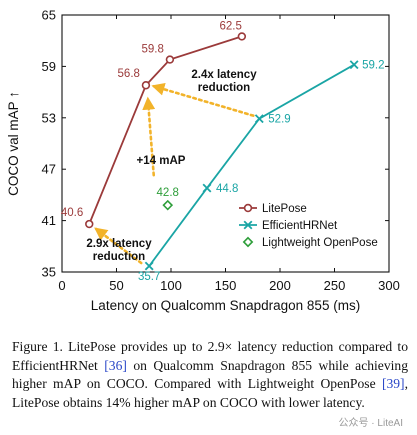 The image size is (417, 435). Describe the element at coordinates (149, 277) in the screenshot. I see `data-label: 35.7` at that location.